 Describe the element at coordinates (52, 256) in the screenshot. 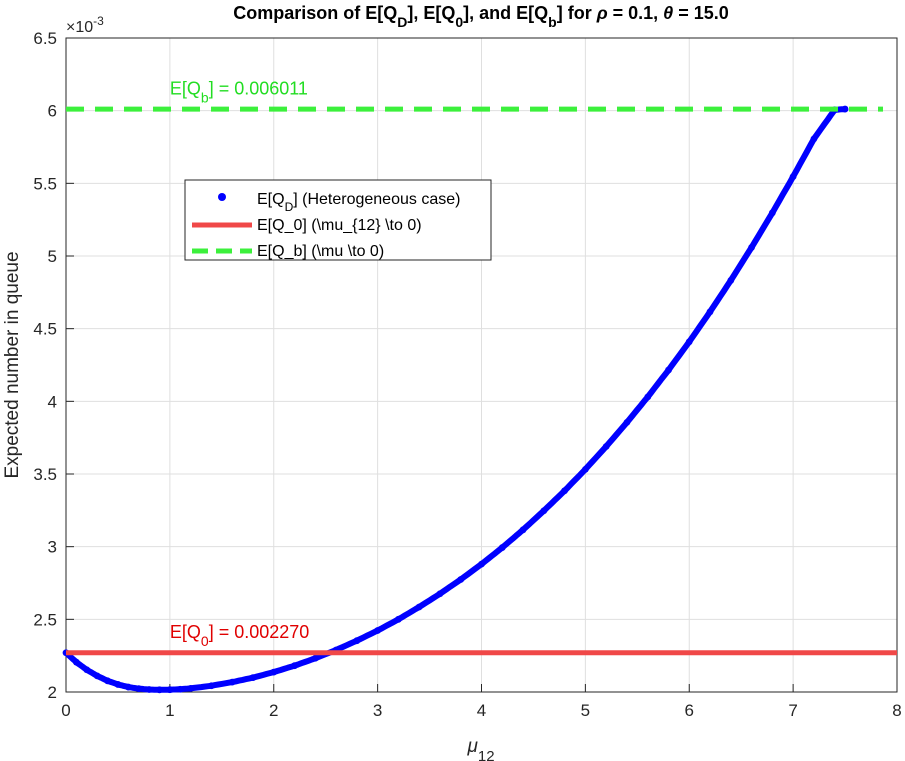

I see `y-tick-label: 5` at that location.